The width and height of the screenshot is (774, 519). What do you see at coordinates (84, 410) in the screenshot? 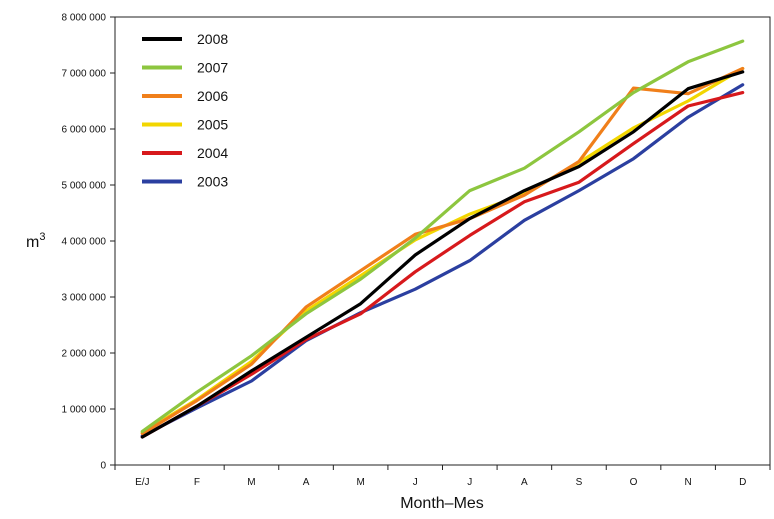
I see `y-tick-label: 1 000 000` at bounding box center [84, 410].